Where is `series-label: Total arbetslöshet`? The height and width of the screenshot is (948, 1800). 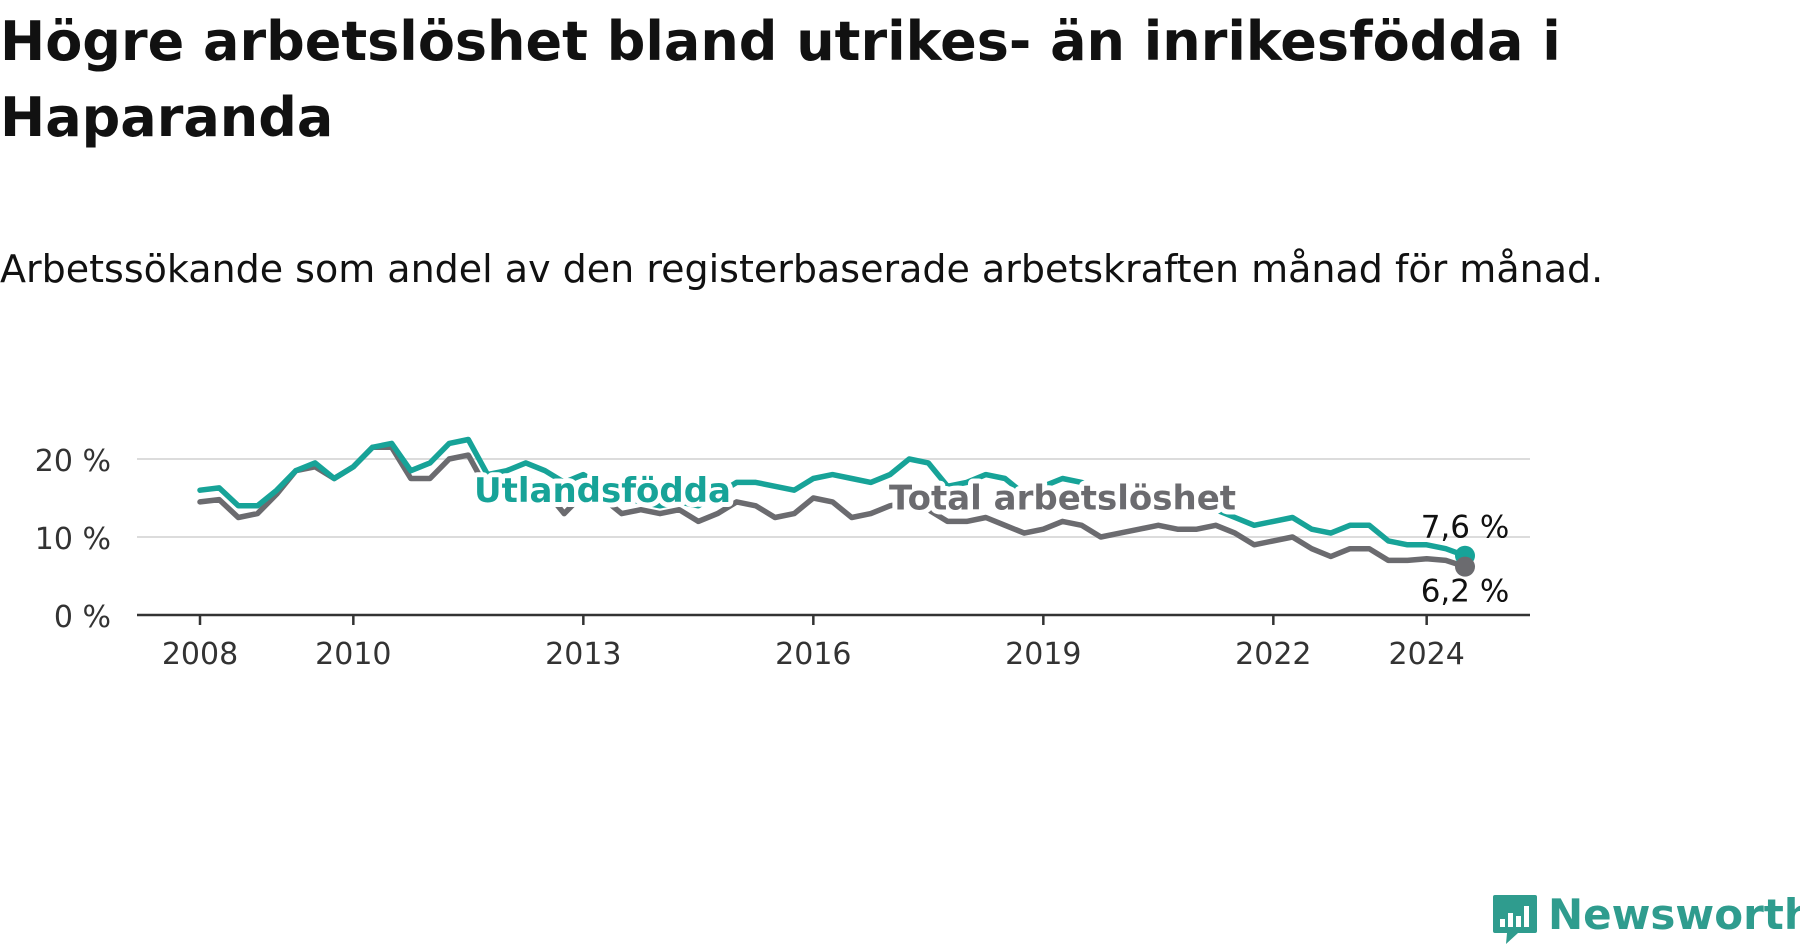
series-label: Total arbetslöshet is located at coordinates (1062, 499).